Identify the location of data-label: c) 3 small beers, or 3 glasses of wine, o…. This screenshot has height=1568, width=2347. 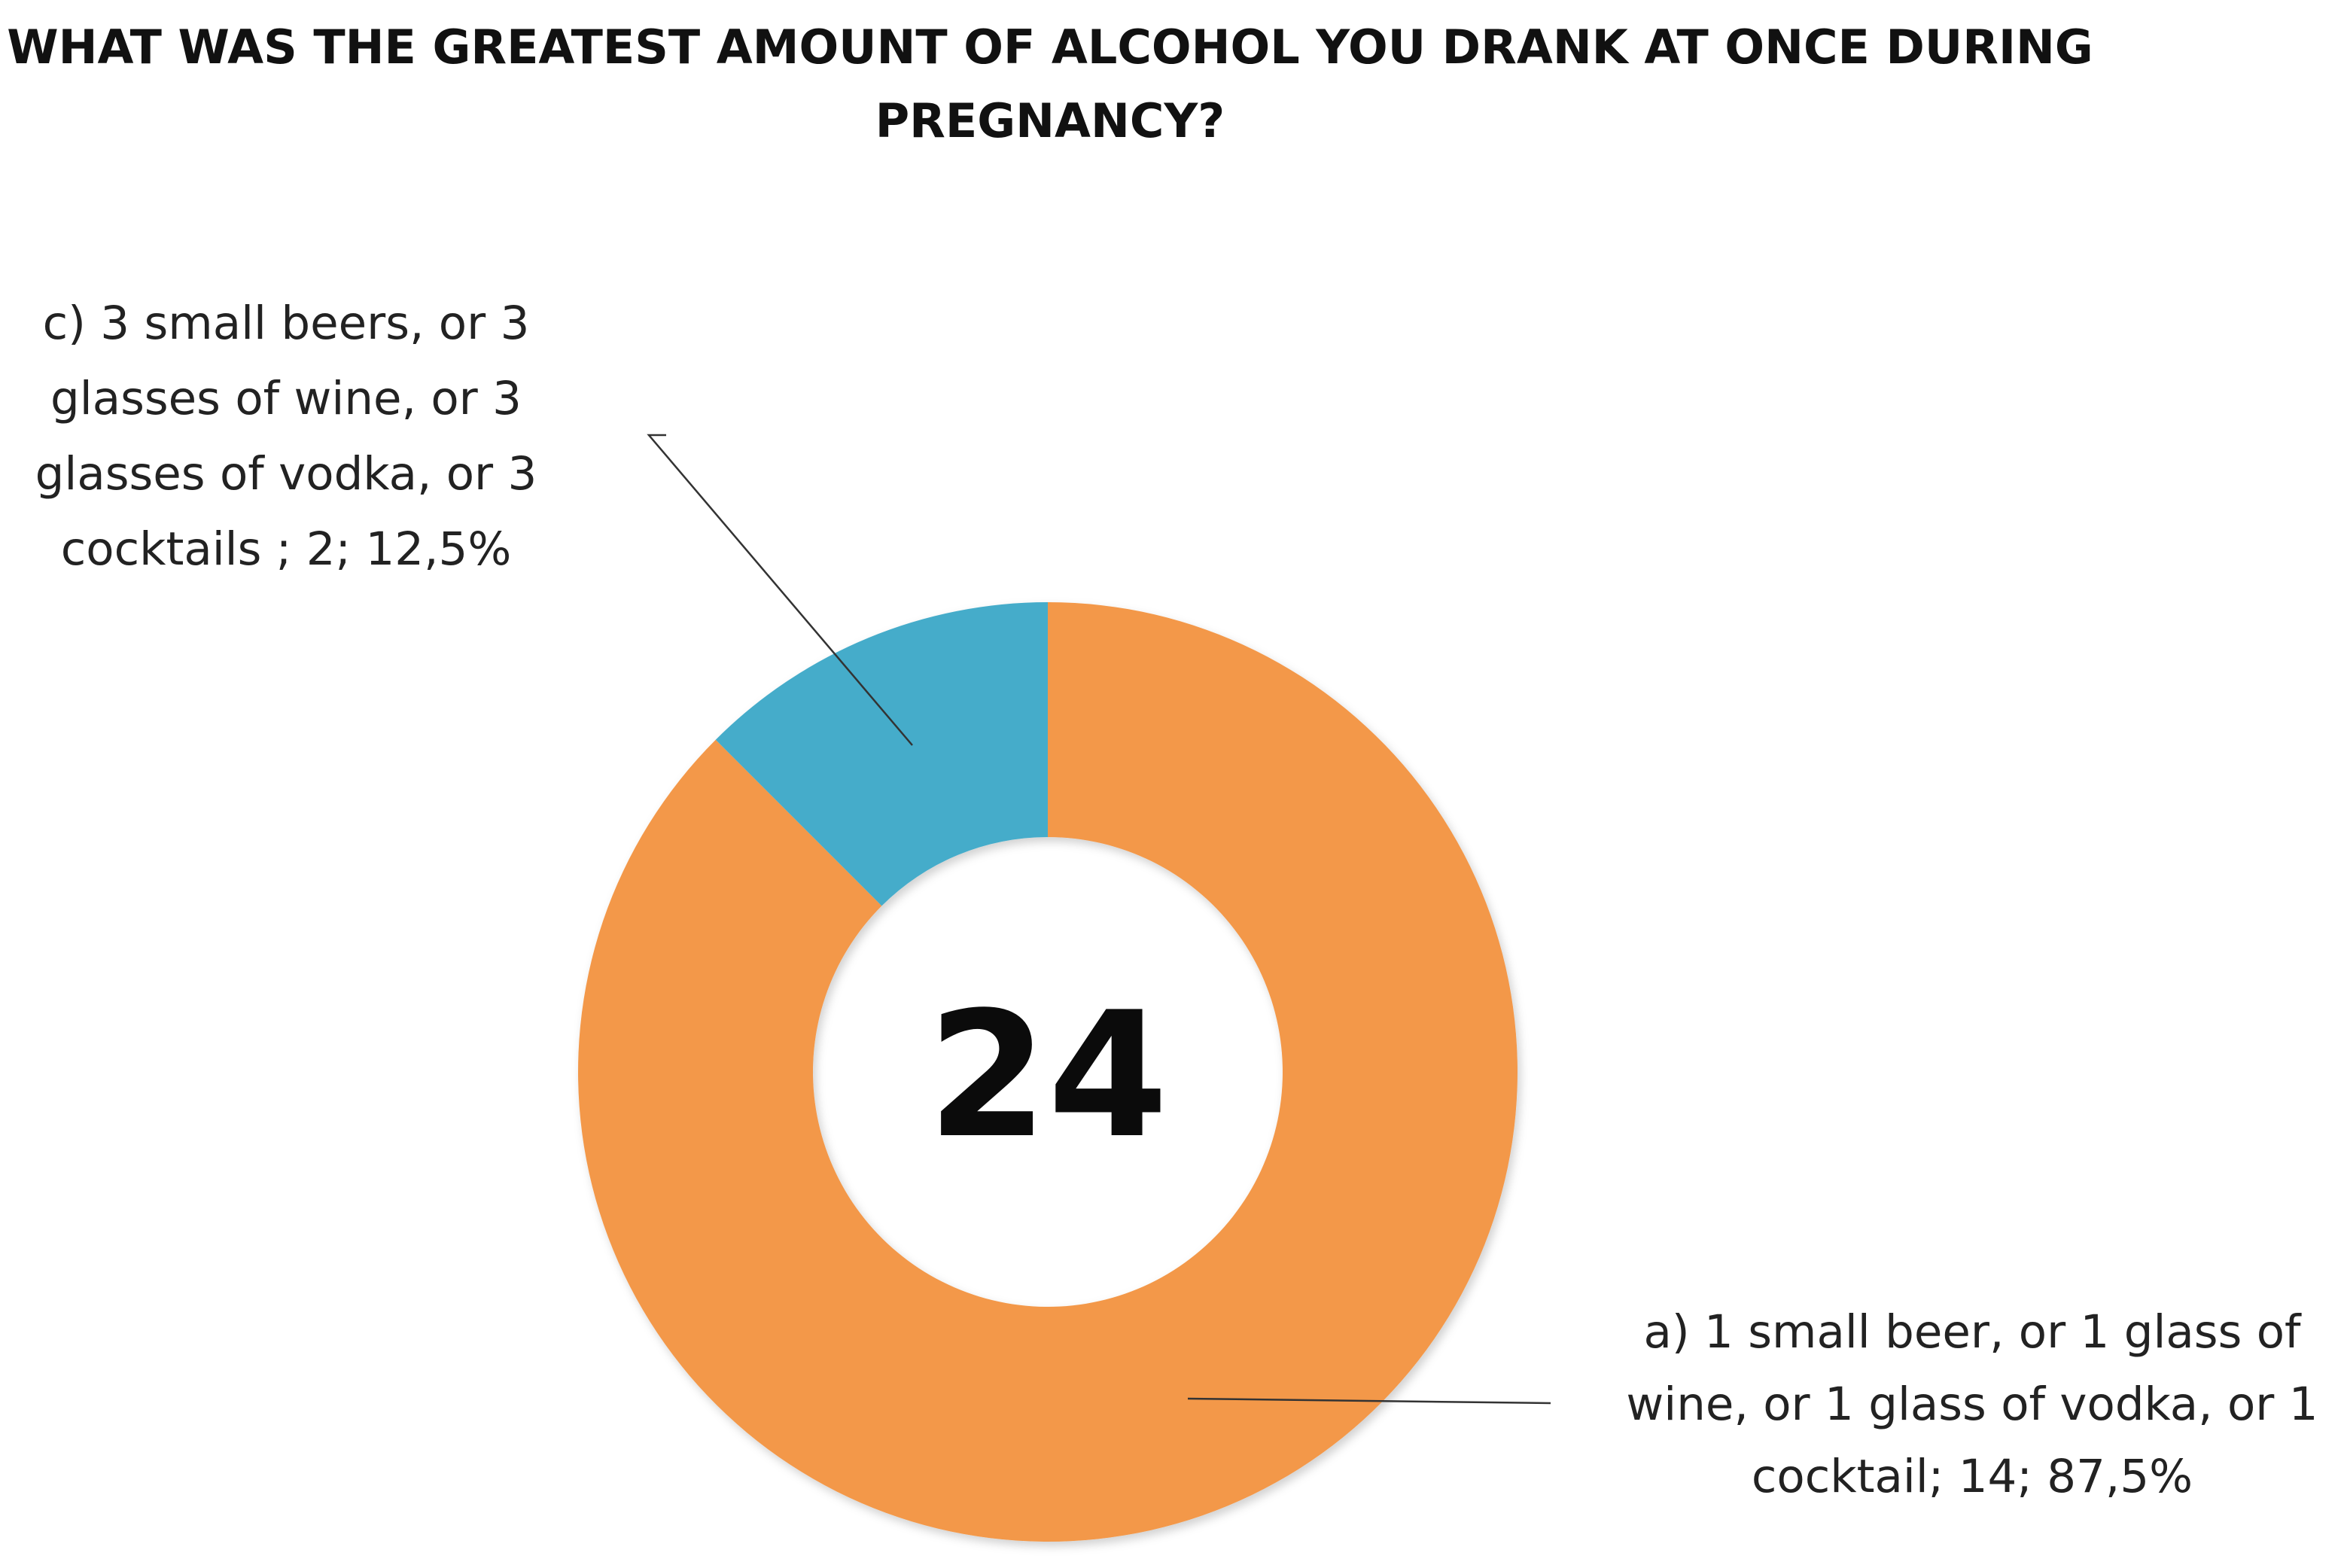
(286, 436).